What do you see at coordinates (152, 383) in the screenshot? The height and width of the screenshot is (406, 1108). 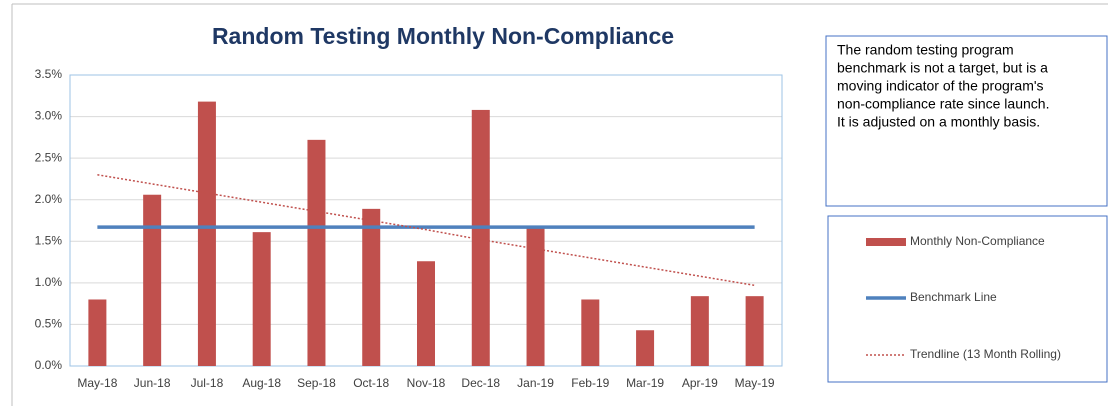 I see `x-tick-label: Jun-18` at bounding box center [152, 383].